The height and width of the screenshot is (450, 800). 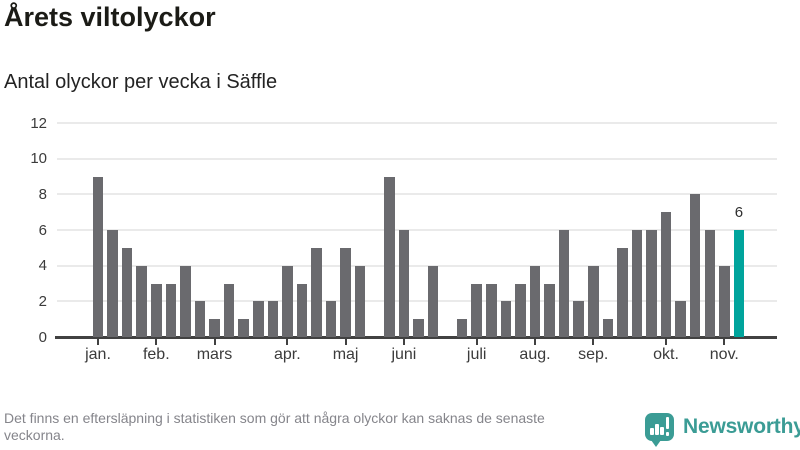 What do you see at coordinates (659, 427) in the screenshot?
I see `newsworthy-logo-icon` at bounding box center [659, 427].